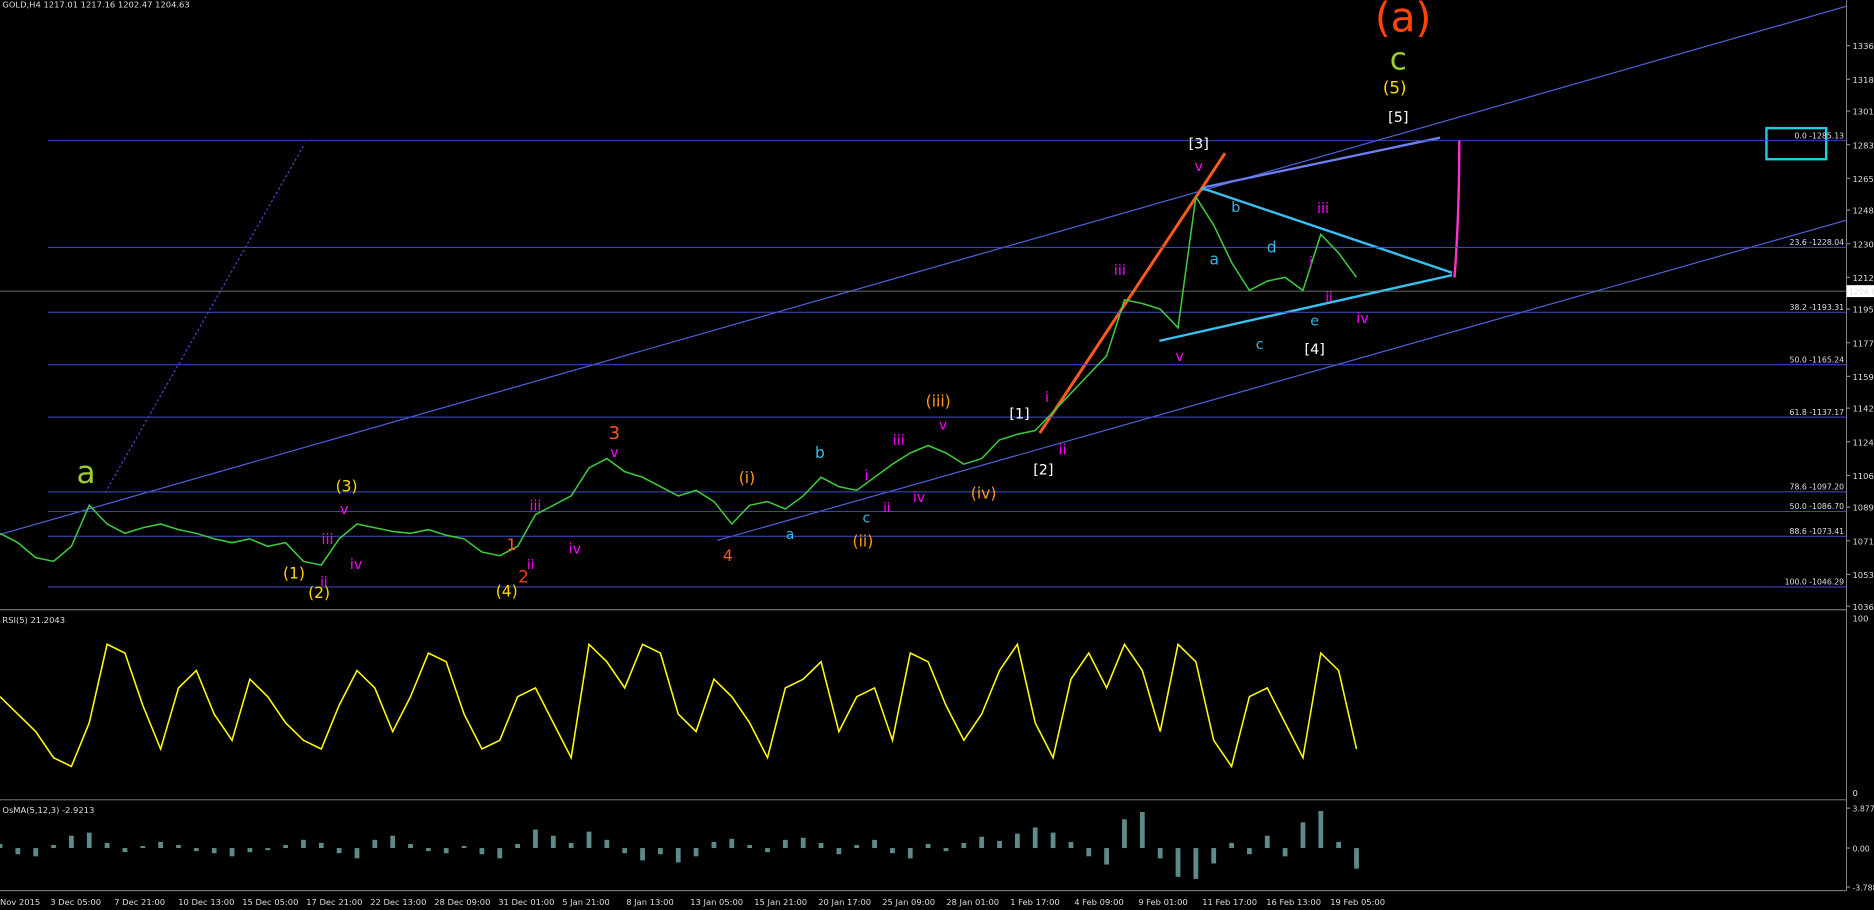 The image size is (1874, 910). What do you see at coordinates (1293, 902) in the screenshot?
I see `time-label: 16 Feb 13:00` at bounding box center [1293, 902].